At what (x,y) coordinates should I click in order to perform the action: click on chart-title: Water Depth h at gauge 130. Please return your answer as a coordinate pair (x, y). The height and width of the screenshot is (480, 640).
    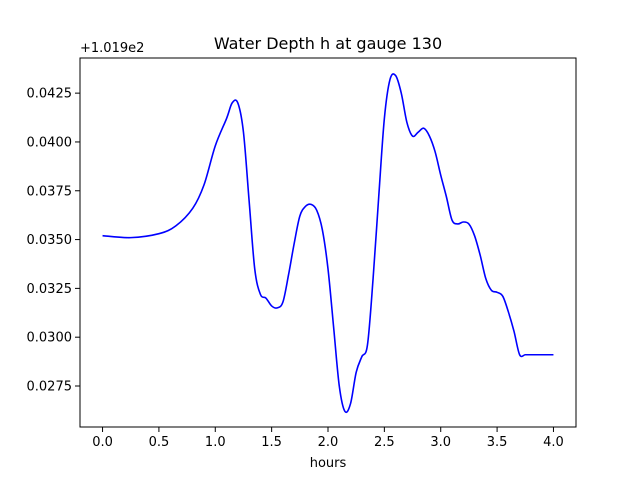
    Looking at the image, I should click on (328, 43).